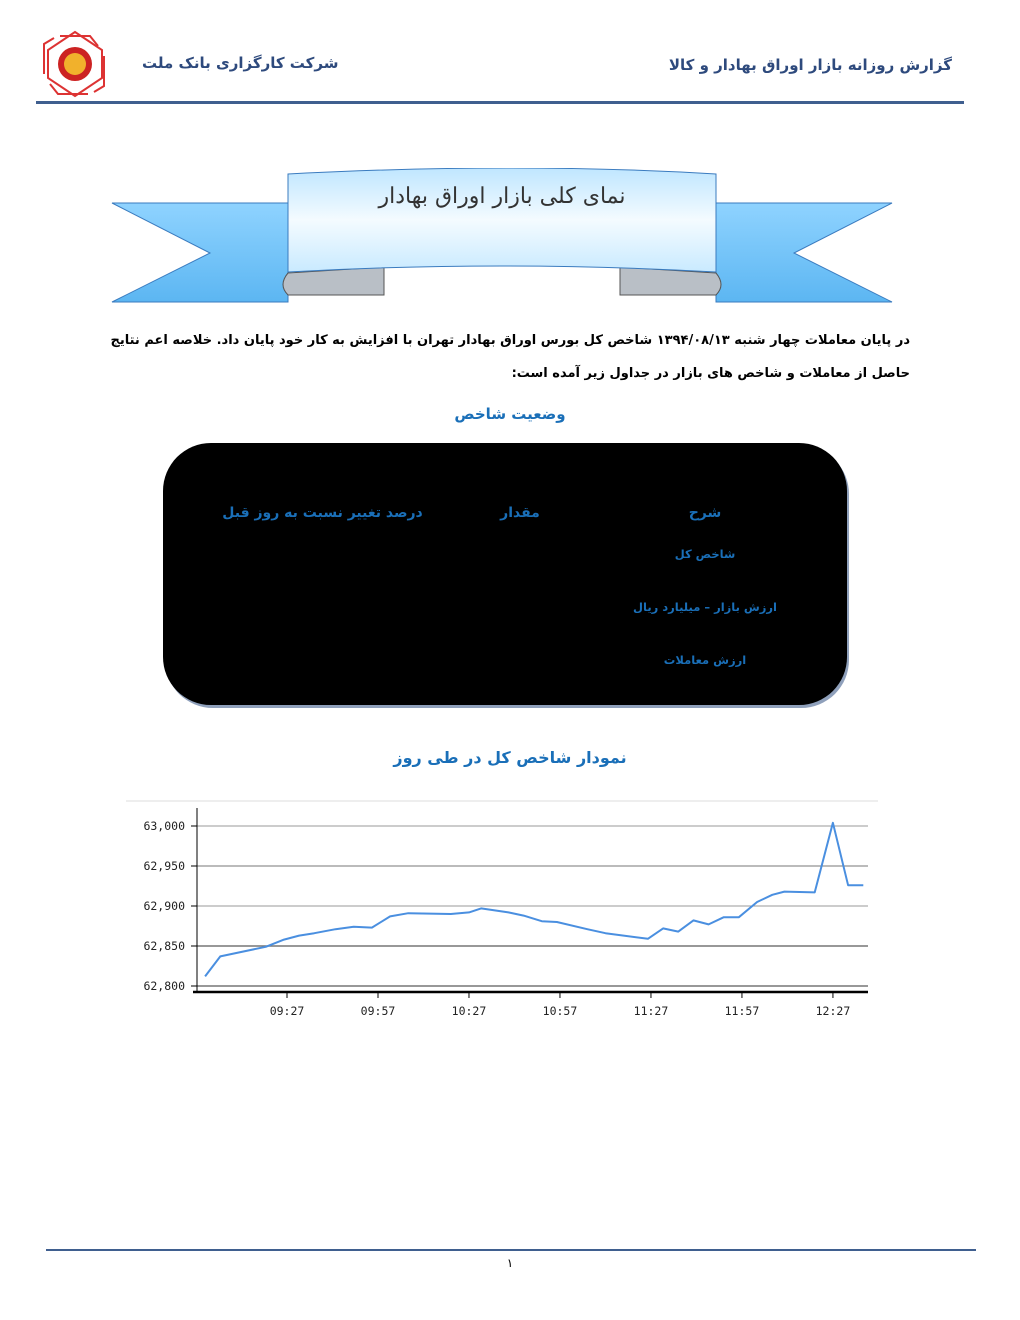 The width and height of the screenshot is (1020, 1320). Describe the element at coordinates (502, 196) in the screenshot. I see `banner-title: نمای کلی بازار اوراق بهادار` at that location.